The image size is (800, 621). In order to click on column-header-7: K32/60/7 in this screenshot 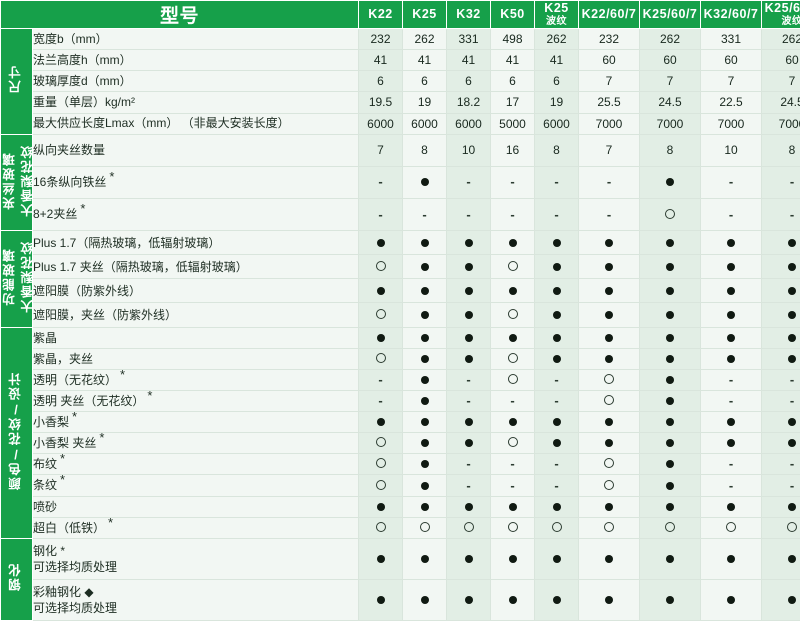, I will do `click(731, 14)`.